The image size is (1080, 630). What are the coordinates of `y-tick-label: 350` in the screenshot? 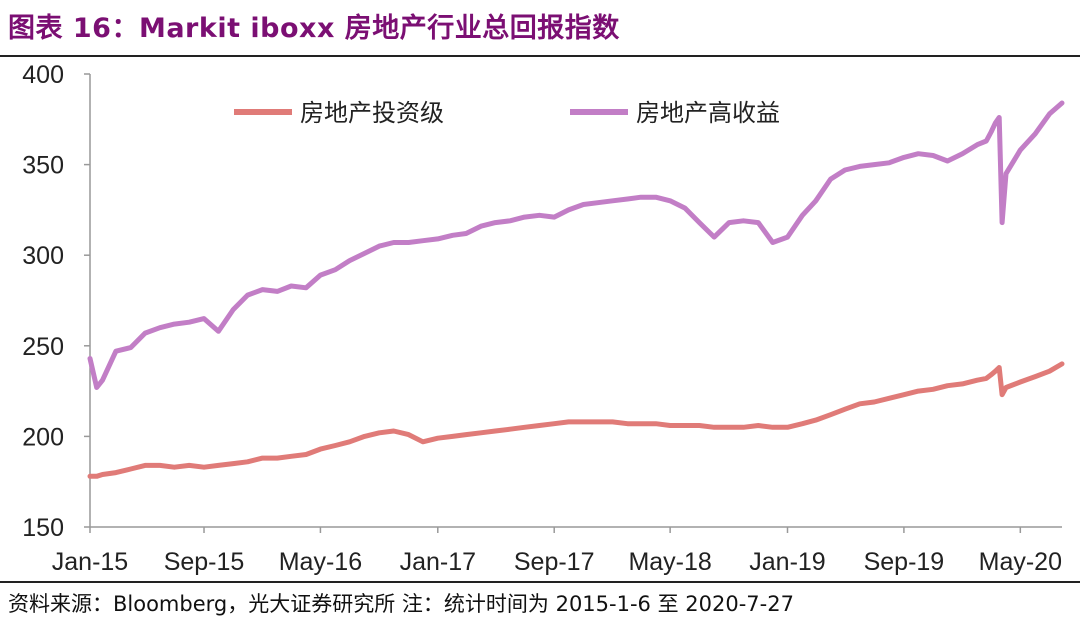 It's located at (43, 166).